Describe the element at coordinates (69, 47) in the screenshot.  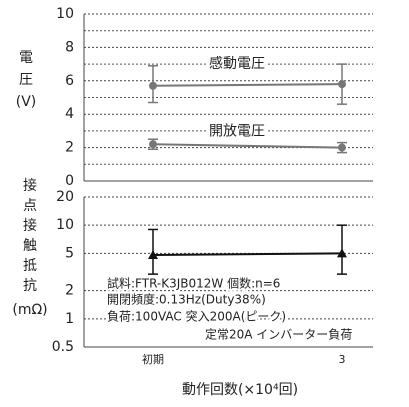
I see `y-tick-label: 8` at that location.